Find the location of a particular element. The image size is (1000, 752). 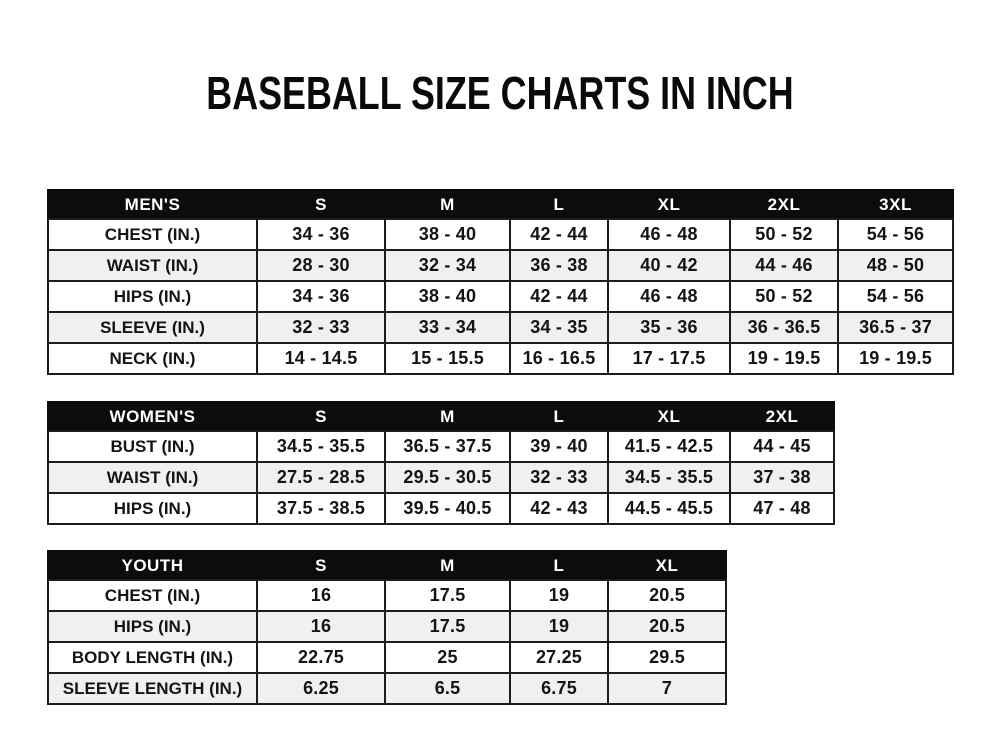

table-cell: 19 is located at coordinates (559, 595).